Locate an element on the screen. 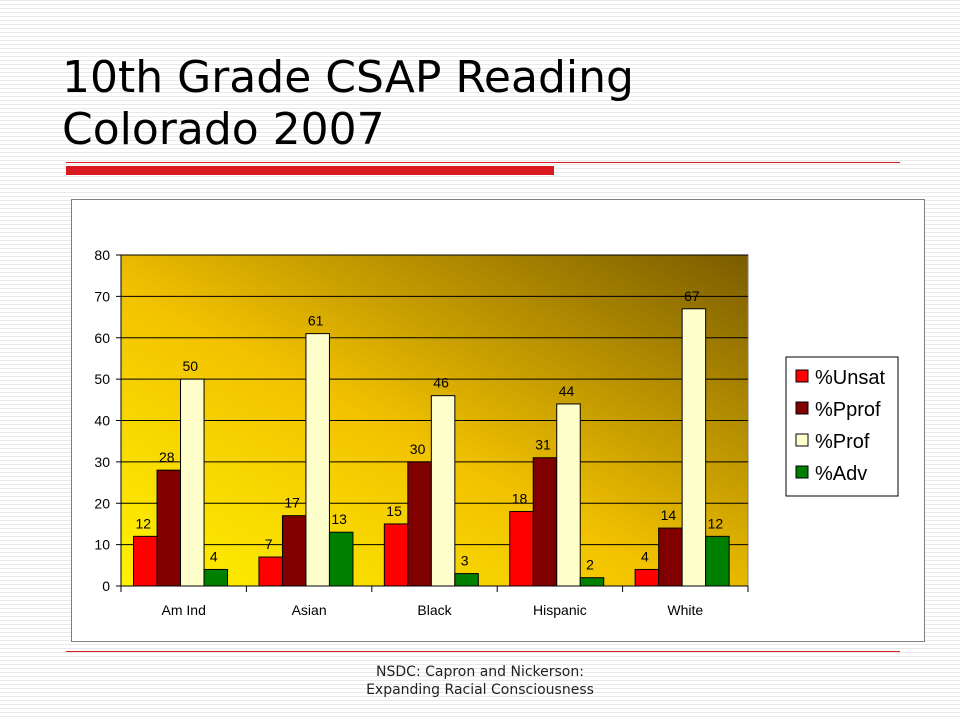 The height and width of the screenshot is (720, 960). data-label: 14 is located at coordinates (669, 515).